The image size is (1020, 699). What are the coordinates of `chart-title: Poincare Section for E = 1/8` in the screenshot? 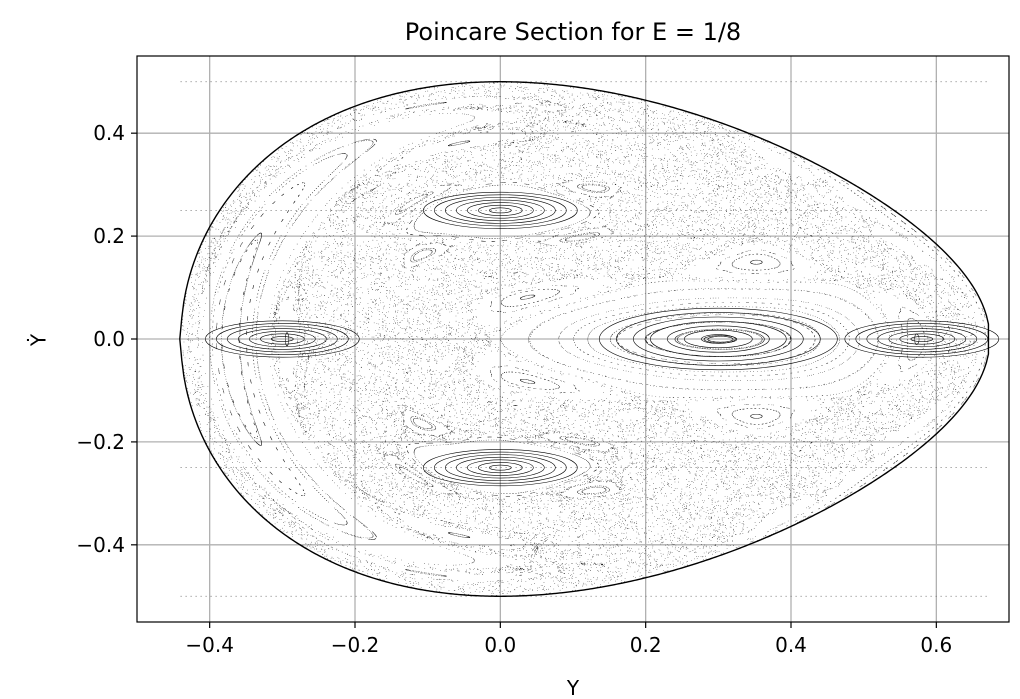 It's located at (573, 32).